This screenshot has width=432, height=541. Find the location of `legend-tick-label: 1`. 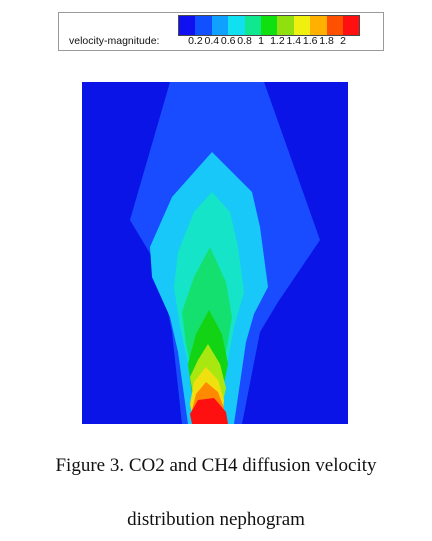

legend-tick-label: 1 is located at coordinates (261, 41).